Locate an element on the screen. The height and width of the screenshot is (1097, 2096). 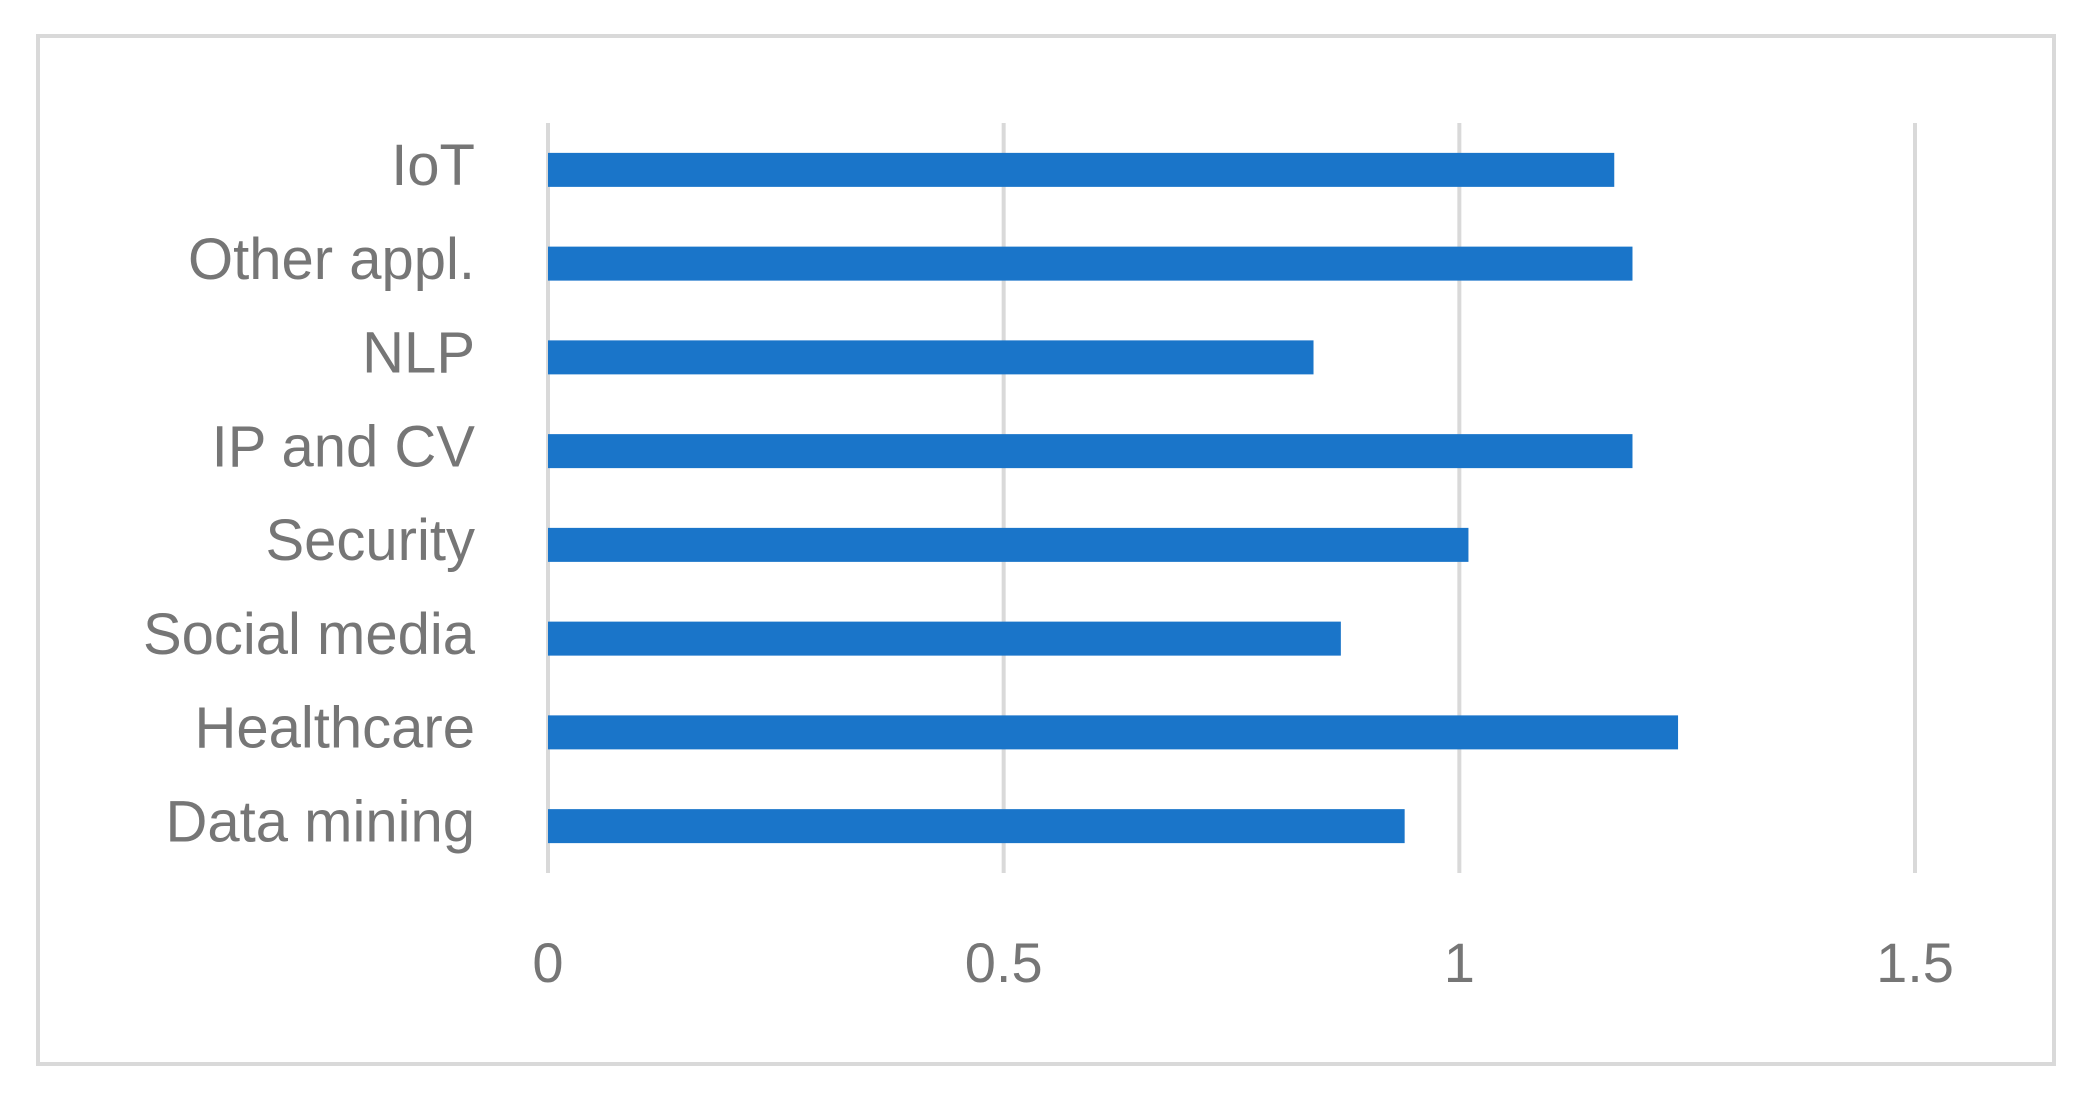
x-tick-label: 0 is located at coordinates (547, 962).